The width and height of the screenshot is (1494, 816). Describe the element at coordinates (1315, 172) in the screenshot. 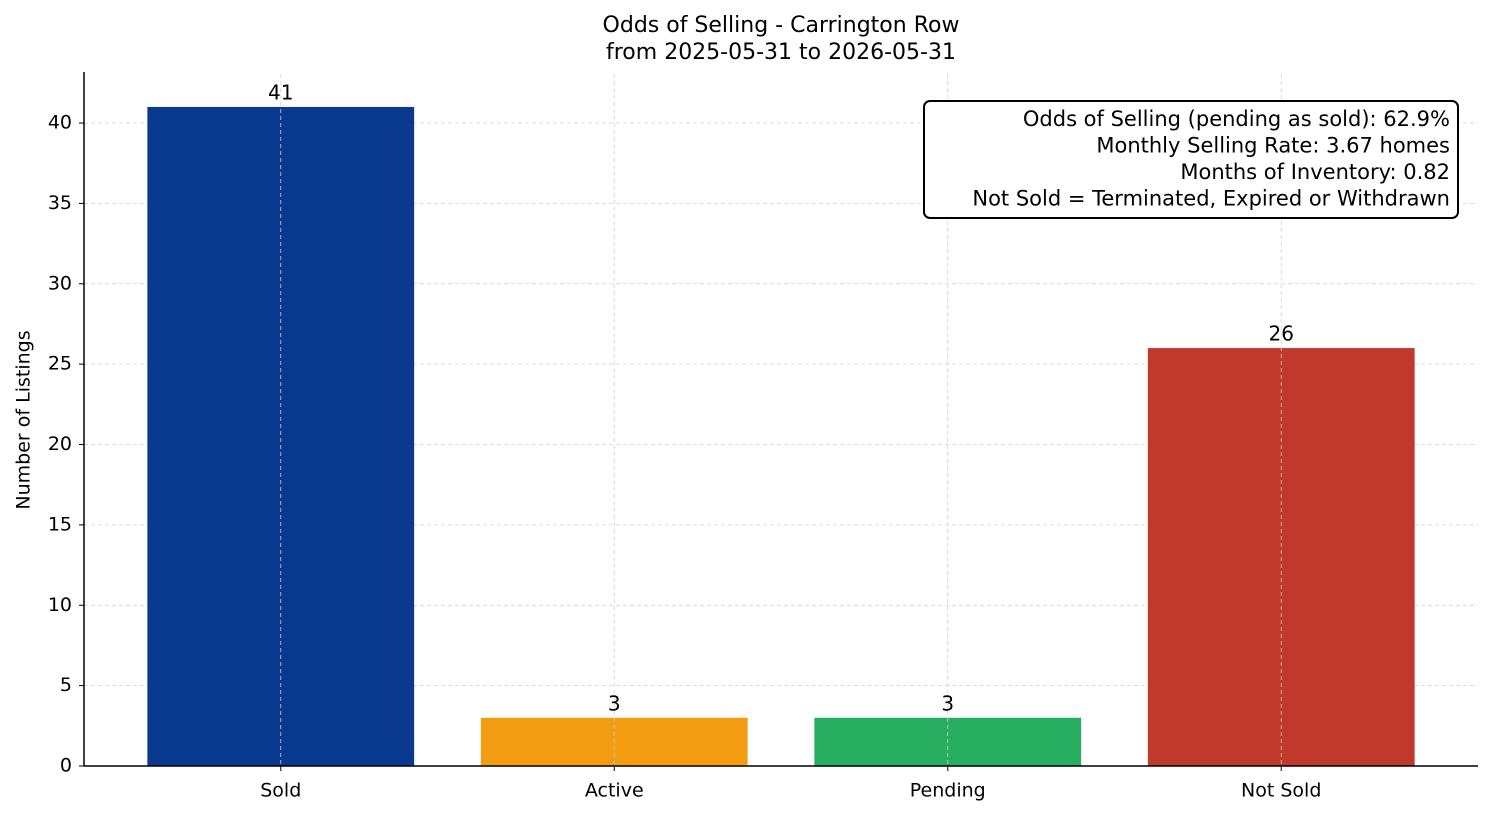

I see `annotation-line: Months of Inventory: 0.82` at that location.